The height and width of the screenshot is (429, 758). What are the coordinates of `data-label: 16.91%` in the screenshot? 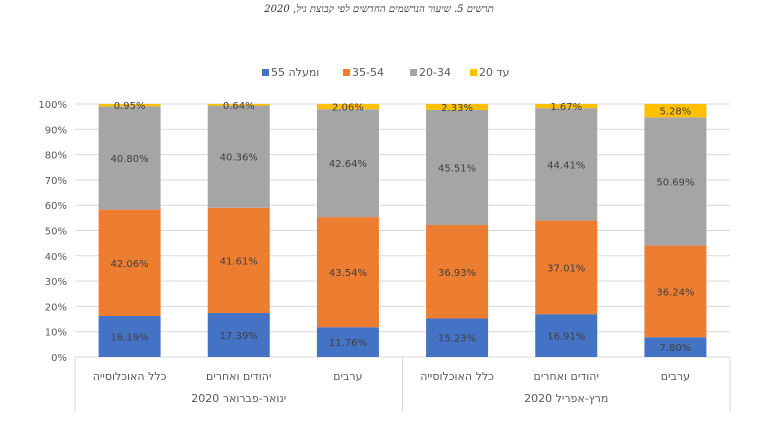 It's located at (566, 337).